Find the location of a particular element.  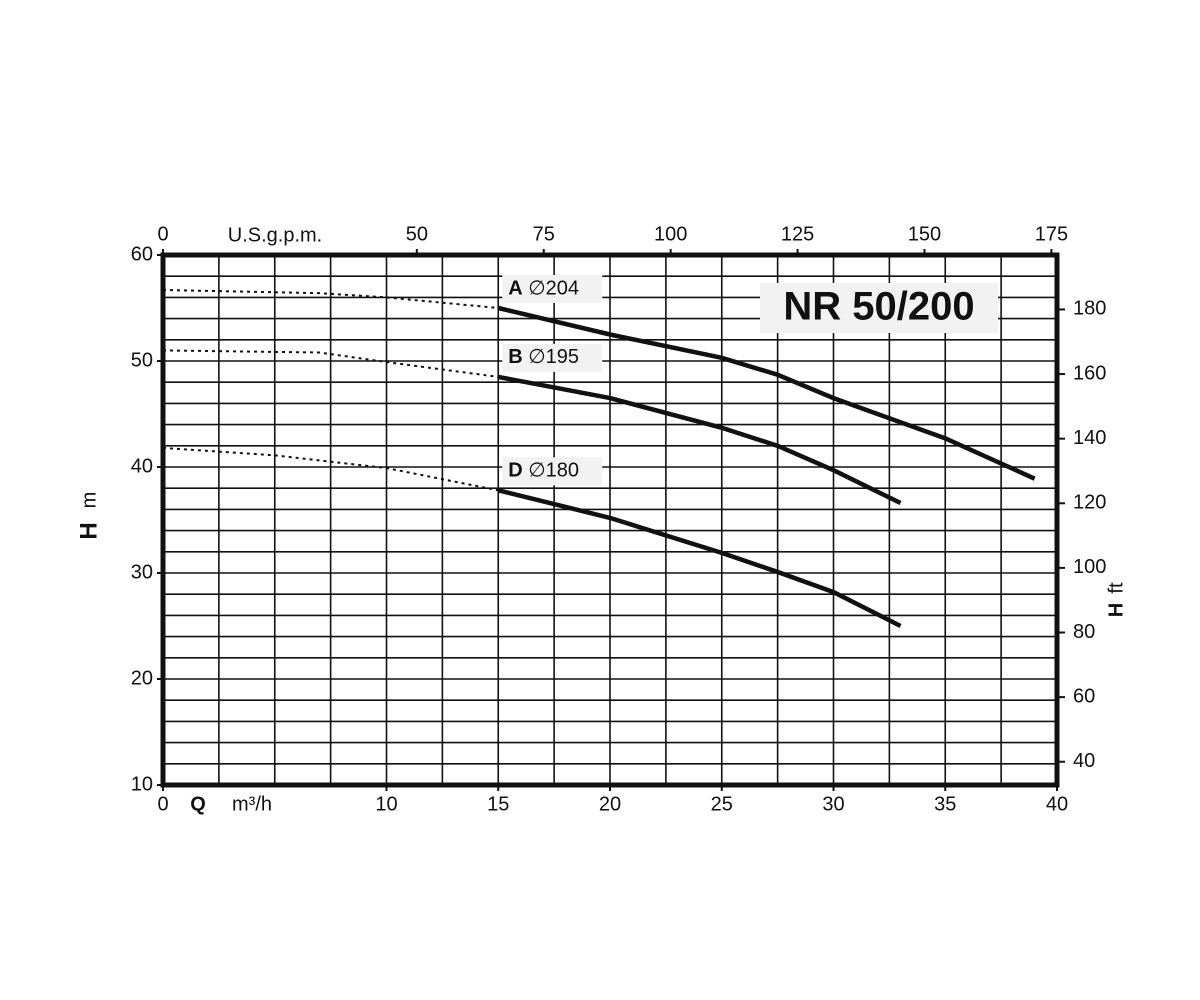

x2-tick-label: 175 is located at coordinates (1051, 234).